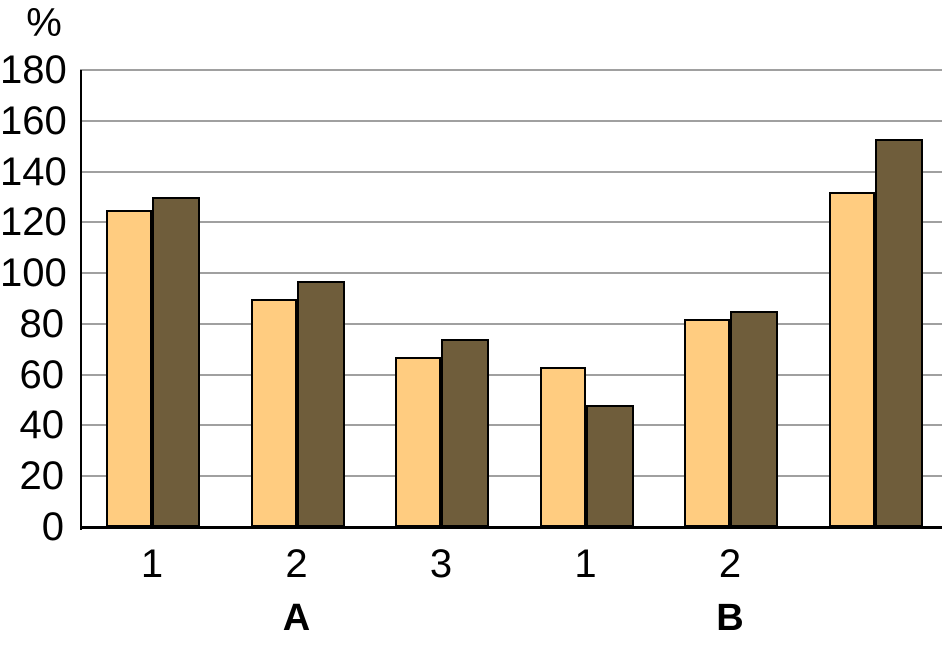  I want to click on bar-dark-brown-group3, so click(465, 433).